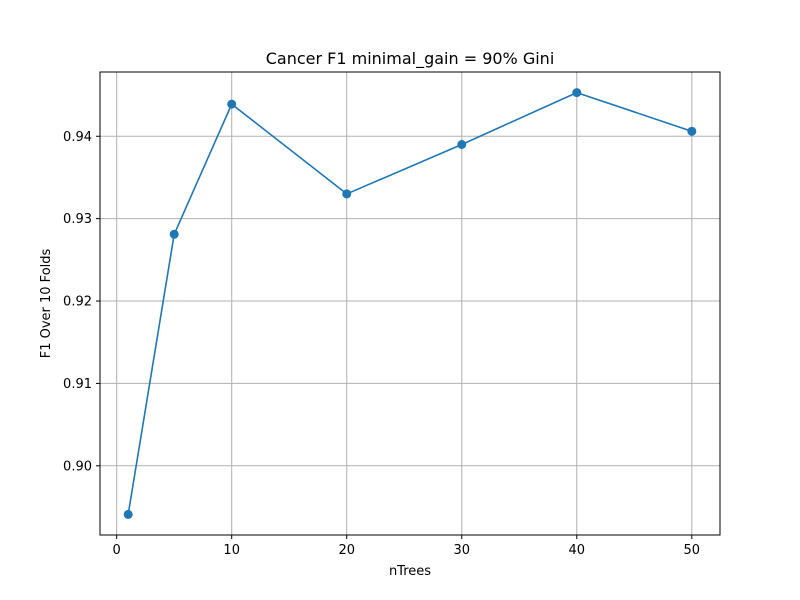  I want to click on x-tick-label: 10, so click(231, 550).